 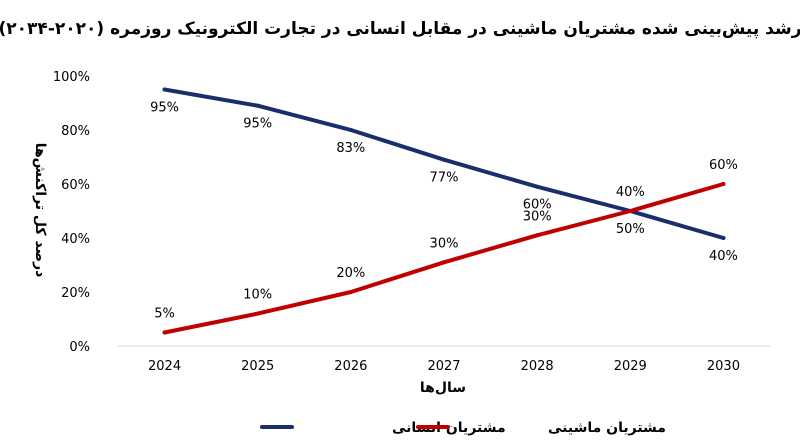 What do you see at coordinates (71, 212) in the screenshot?
I see `y-axis: 0% 20% 40% 60% 80% 100%` at bounding box center [71, 212].